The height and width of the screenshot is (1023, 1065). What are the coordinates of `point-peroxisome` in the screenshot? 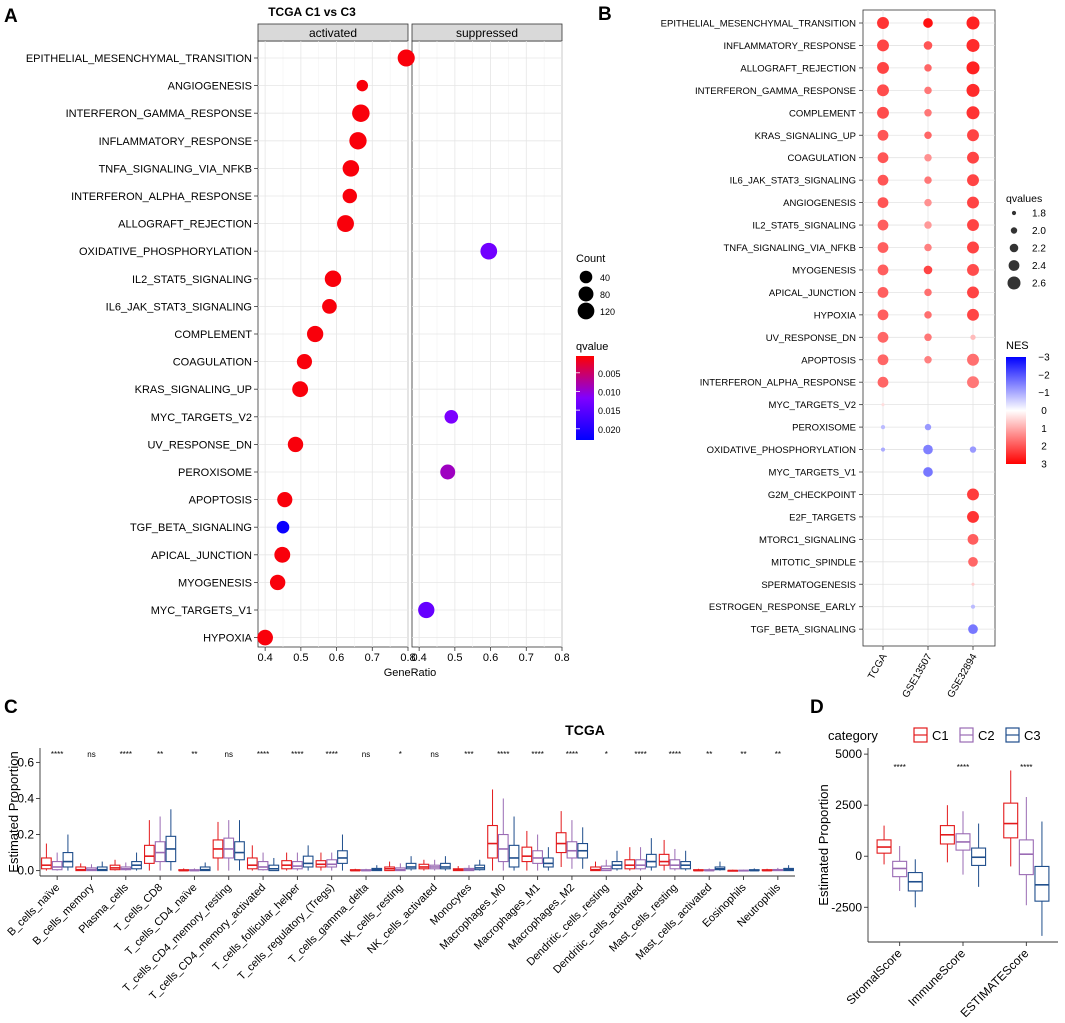 It's located at (448, 472).